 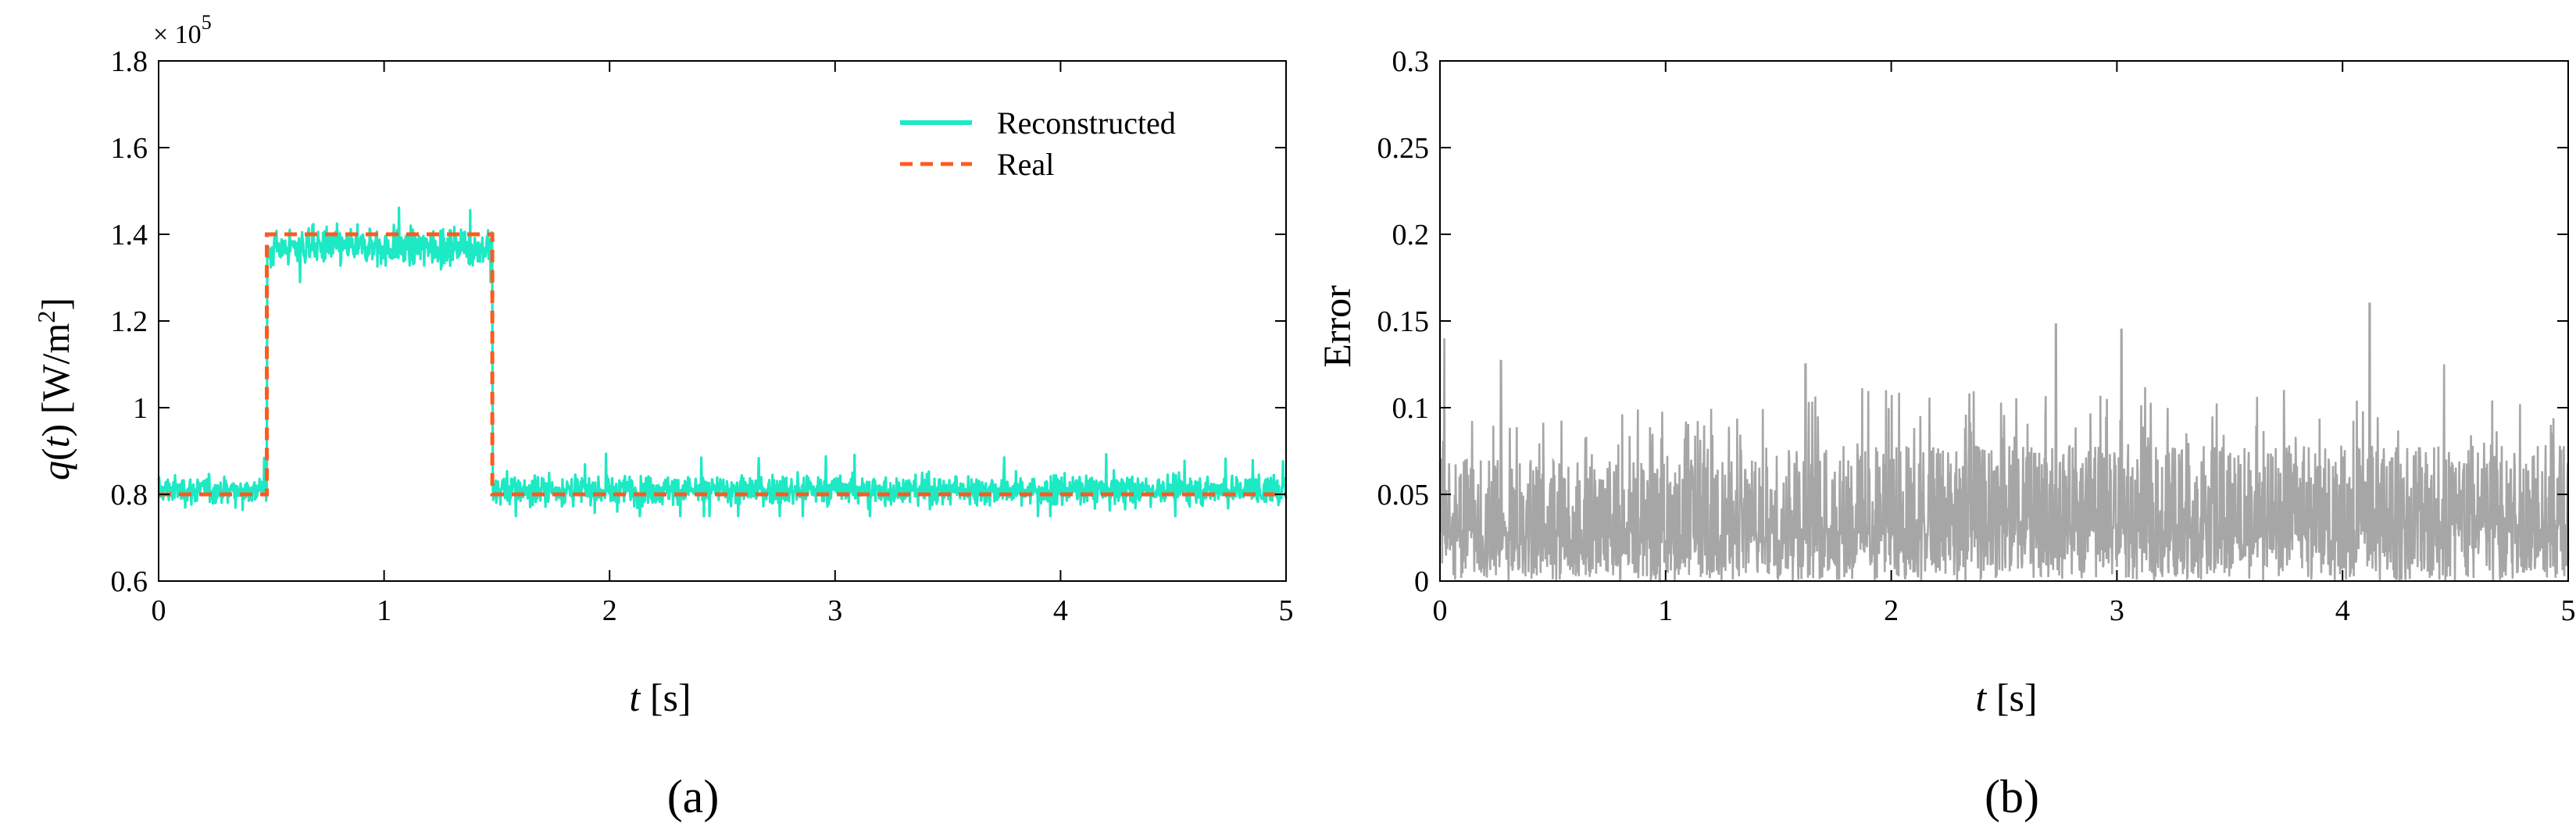 What do you see at coordinates (1404, 321) in the screenshot?
I see `panel-b-y-tick-label: 0.15` at bounding box center [1404, 321].